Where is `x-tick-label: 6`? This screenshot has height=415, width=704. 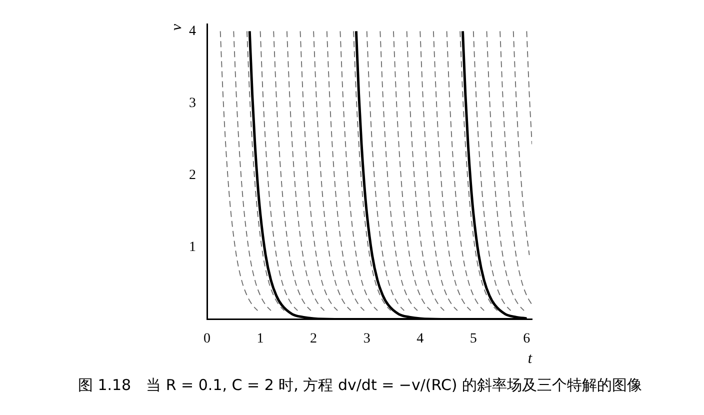 x-tick-label: 6 is located at coordinates (526, 338).